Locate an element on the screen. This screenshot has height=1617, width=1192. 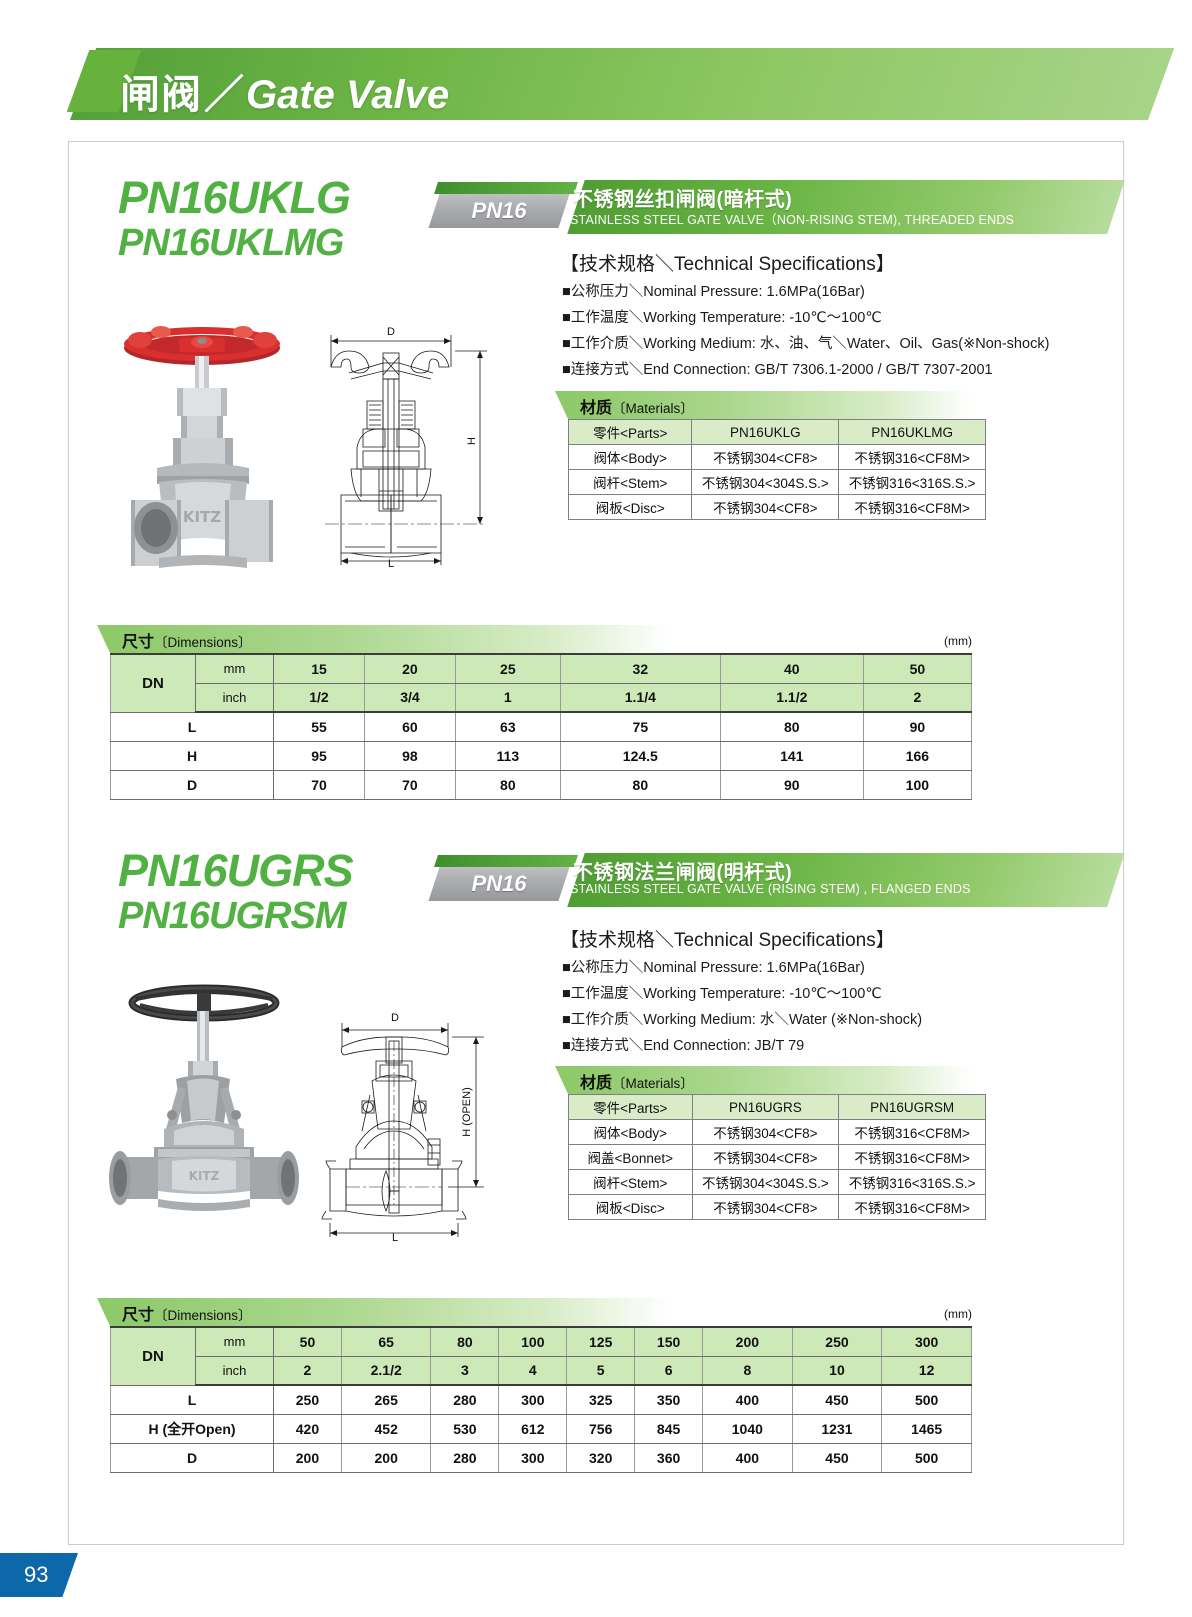
table-header-row: 零件<Parts> PN16UGRS PN16UGRSM is located at coordinates (777, 1107).